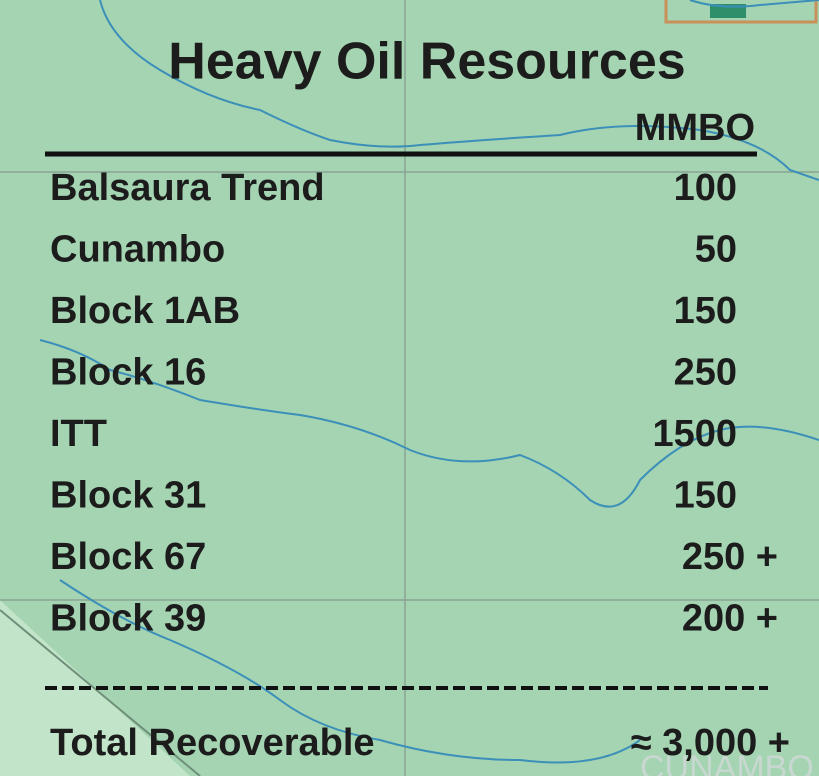  What do you see at coordinates (716, 250) in the screenshot?
I see `row-value: 50` at bounding box center [716, 250].